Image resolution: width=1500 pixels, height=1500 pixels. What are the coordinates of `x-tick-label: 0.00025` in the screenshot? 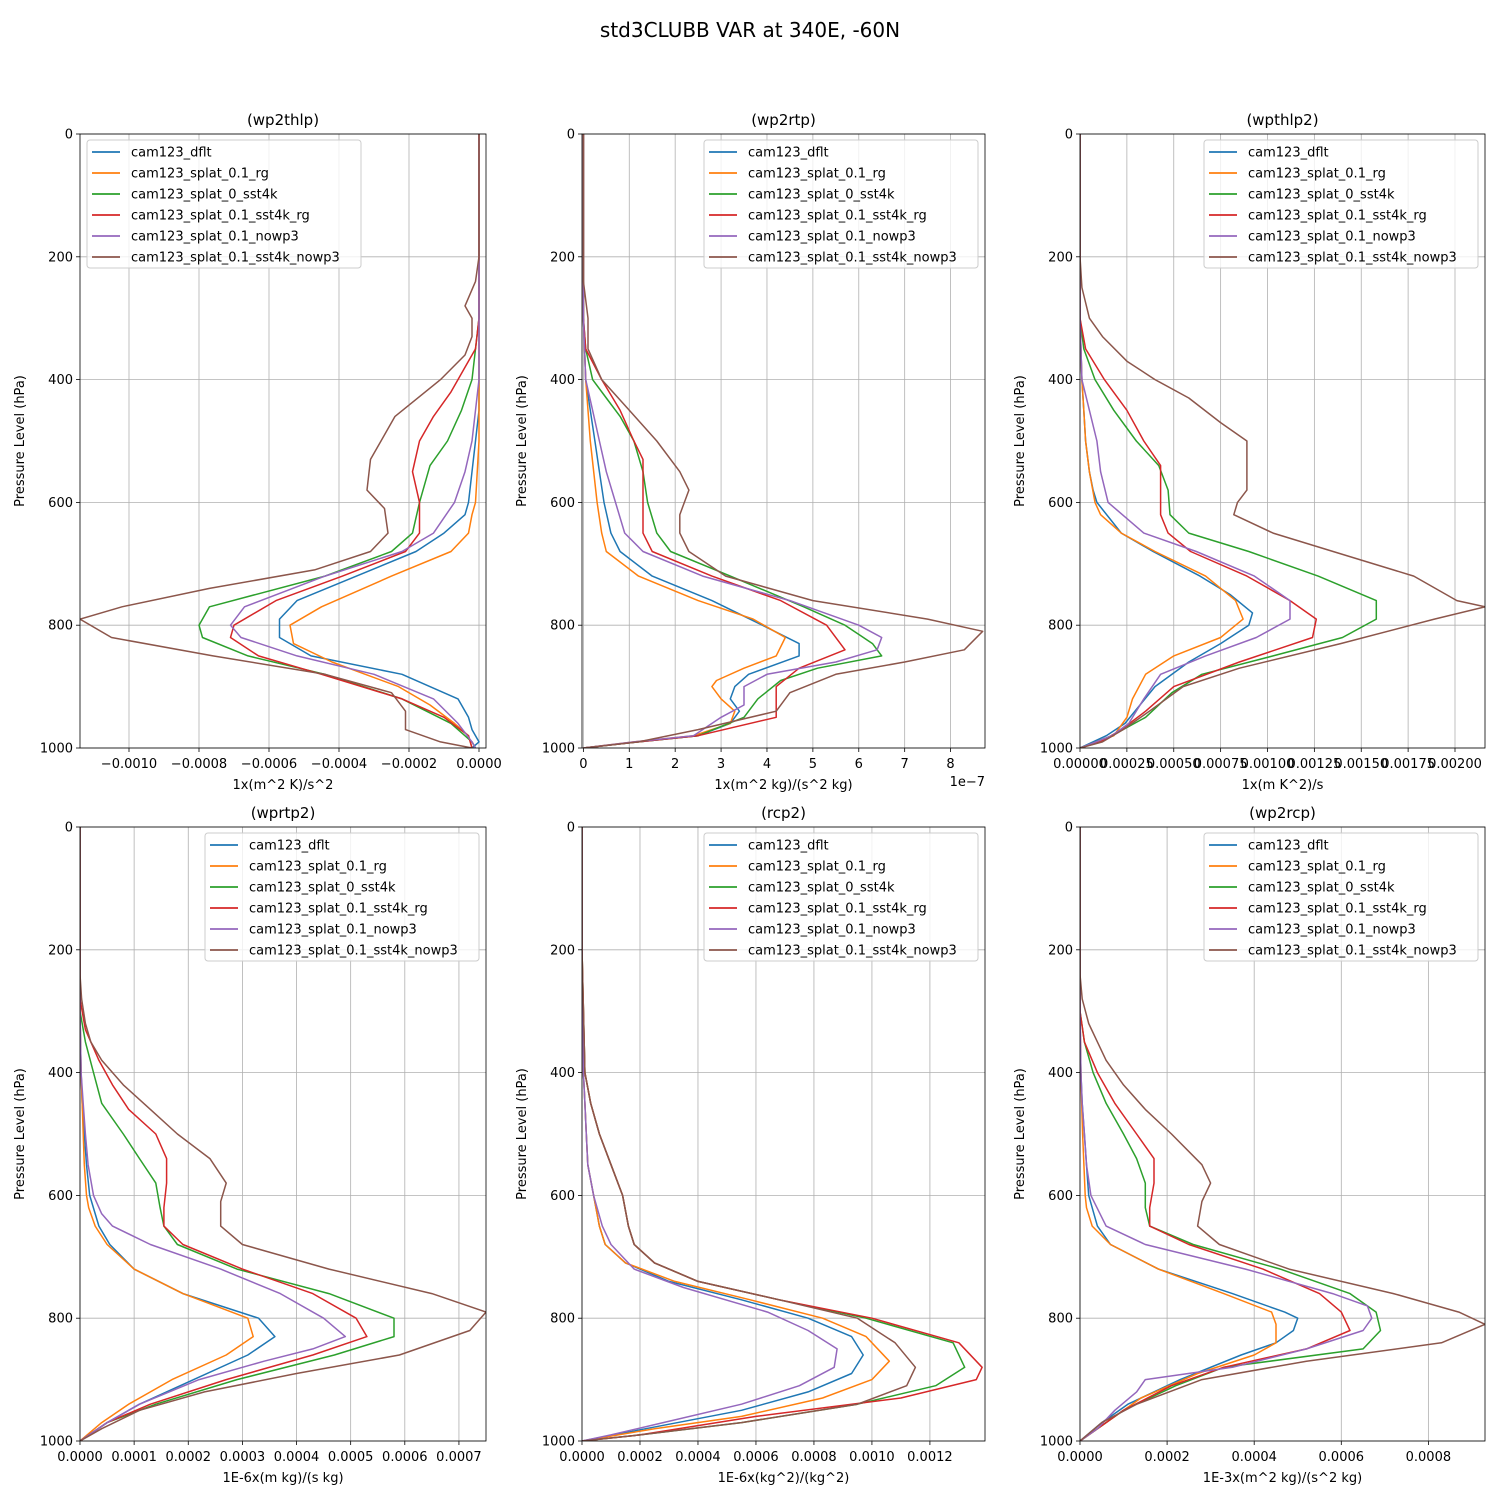 It's located at (1127, 764).